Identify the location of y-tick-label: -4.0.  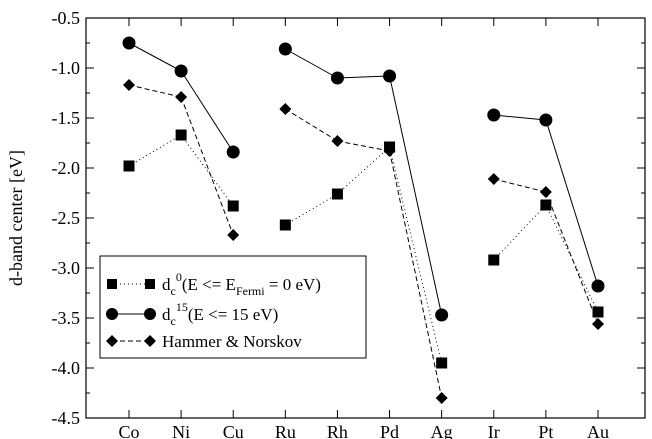
(66, 368).